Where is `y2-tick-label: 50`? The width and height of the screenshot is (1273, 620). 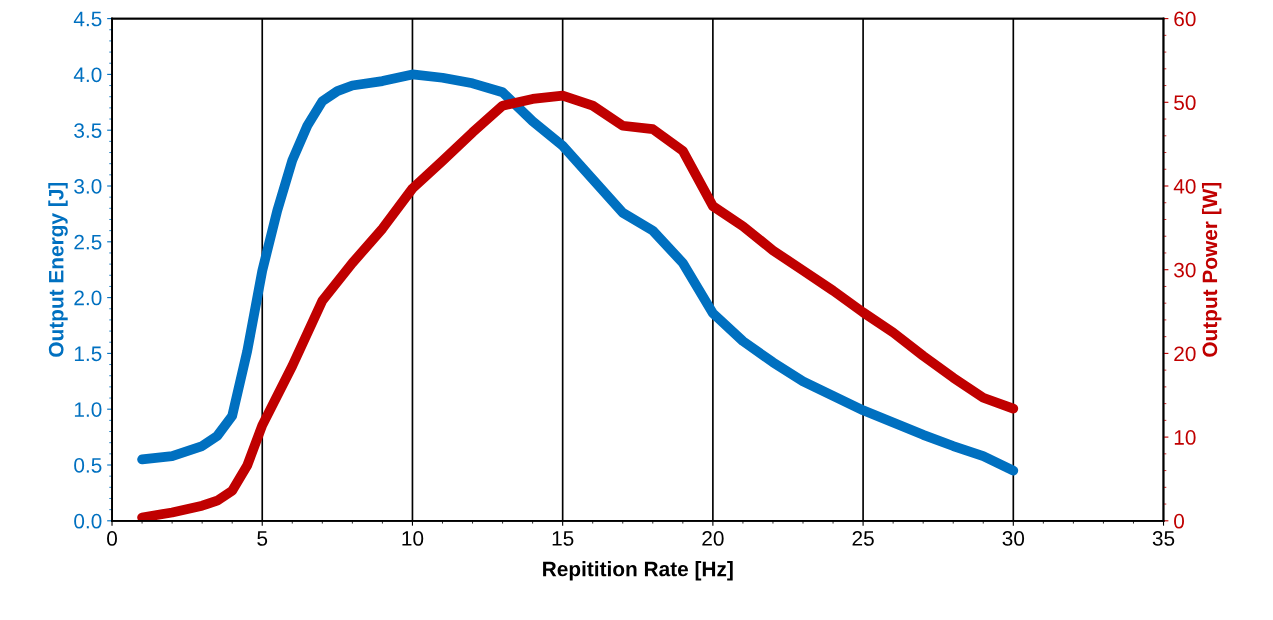
y2-tick-label: 50 is located at coordinates (1185, 103).